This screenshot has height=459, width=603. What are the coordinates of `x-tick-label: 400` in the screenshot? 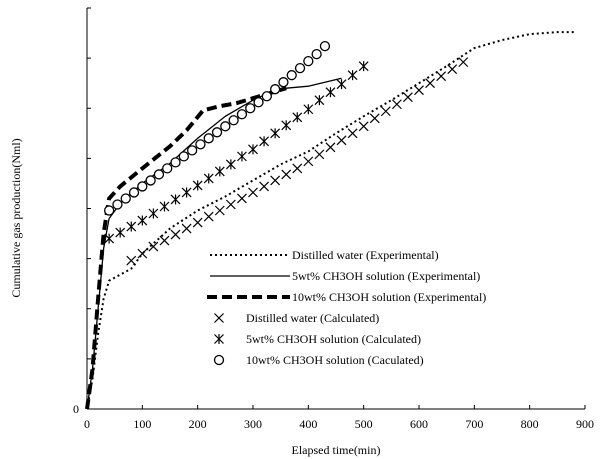 It's located at (308, 424).